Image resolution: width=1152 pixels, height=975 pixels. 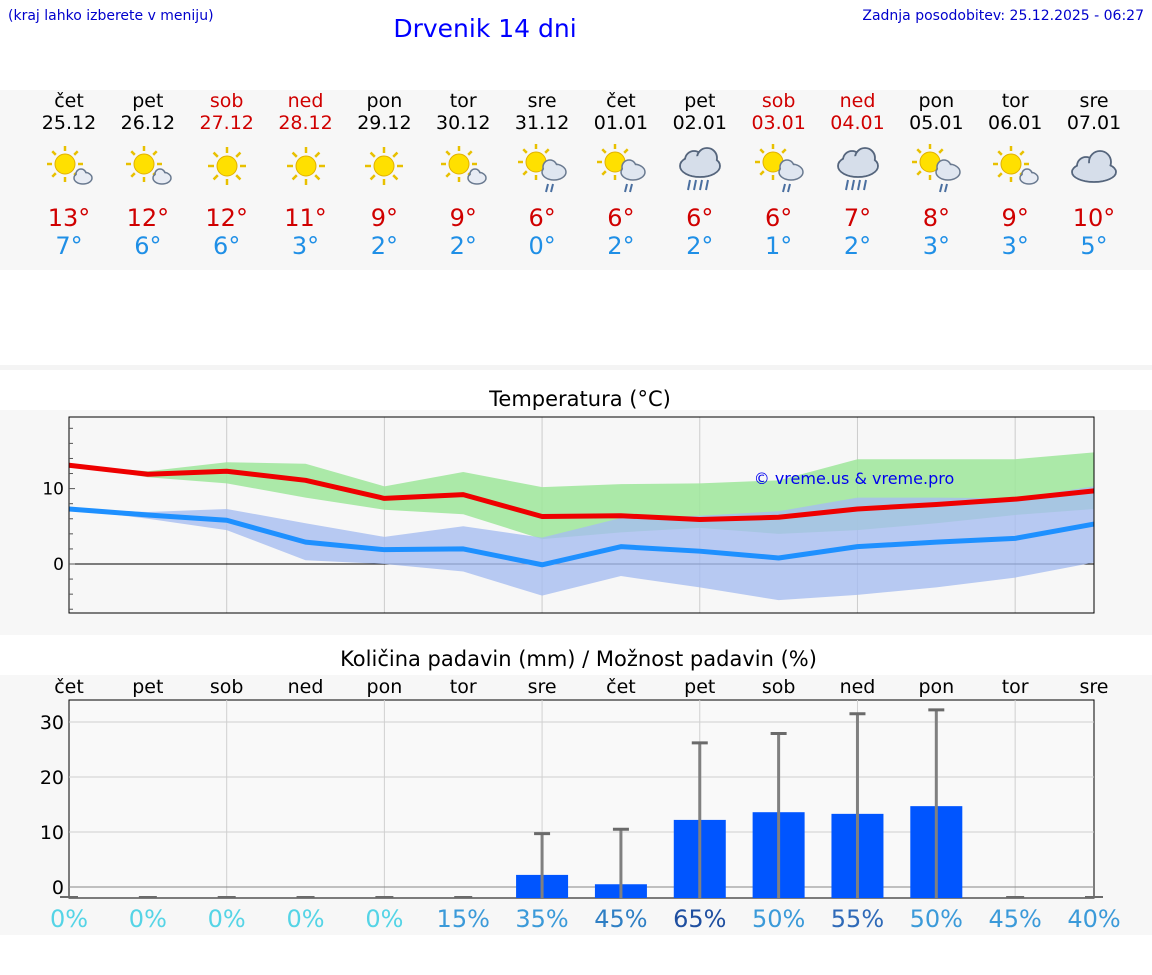 What do you see at coordinates (857, 123) in the screenshot?
I see `day-date: 04.01` at bounding box center [857, 123].